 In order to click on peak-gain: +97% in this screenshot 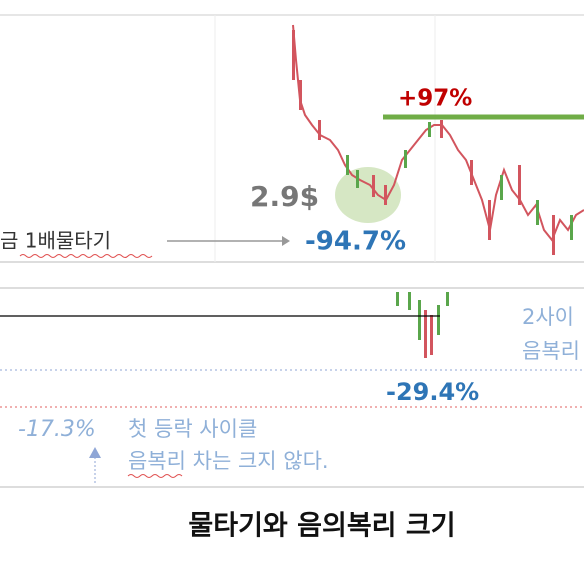, I will do `click(435, 99)`.